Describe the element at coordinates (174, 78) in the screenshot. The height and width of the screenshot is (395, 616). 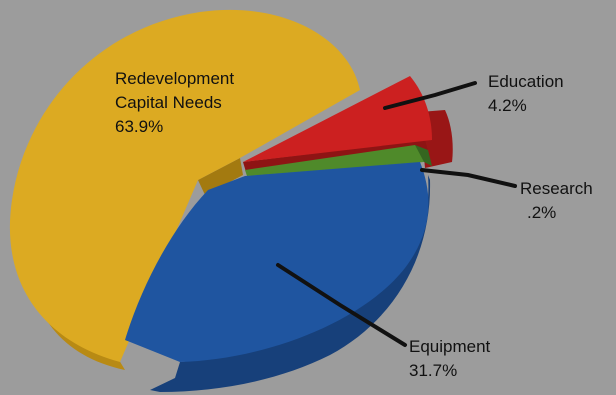
I see `label-redevelopment-line1: Redevelopment` at that location.